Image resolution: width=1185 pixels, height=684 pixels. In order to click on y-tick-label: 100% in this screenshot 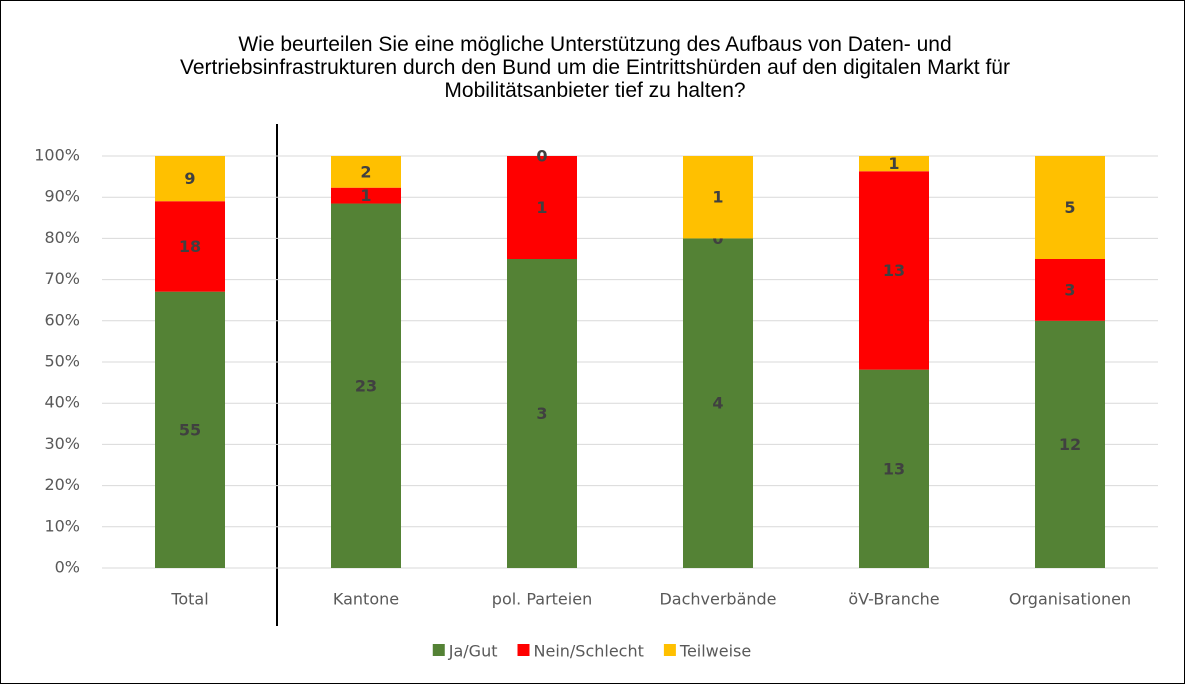, I will do `click(57, 155)`.